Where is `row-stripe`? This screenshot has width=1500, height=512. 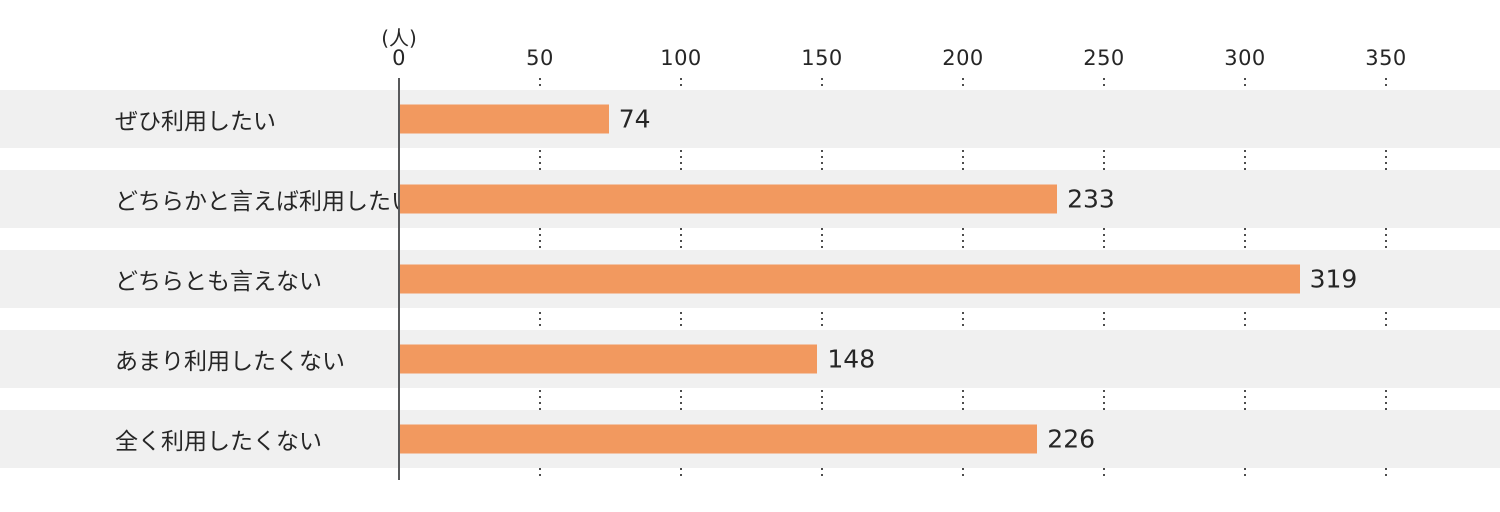 row-stripe is located at coordinates (750, 119).